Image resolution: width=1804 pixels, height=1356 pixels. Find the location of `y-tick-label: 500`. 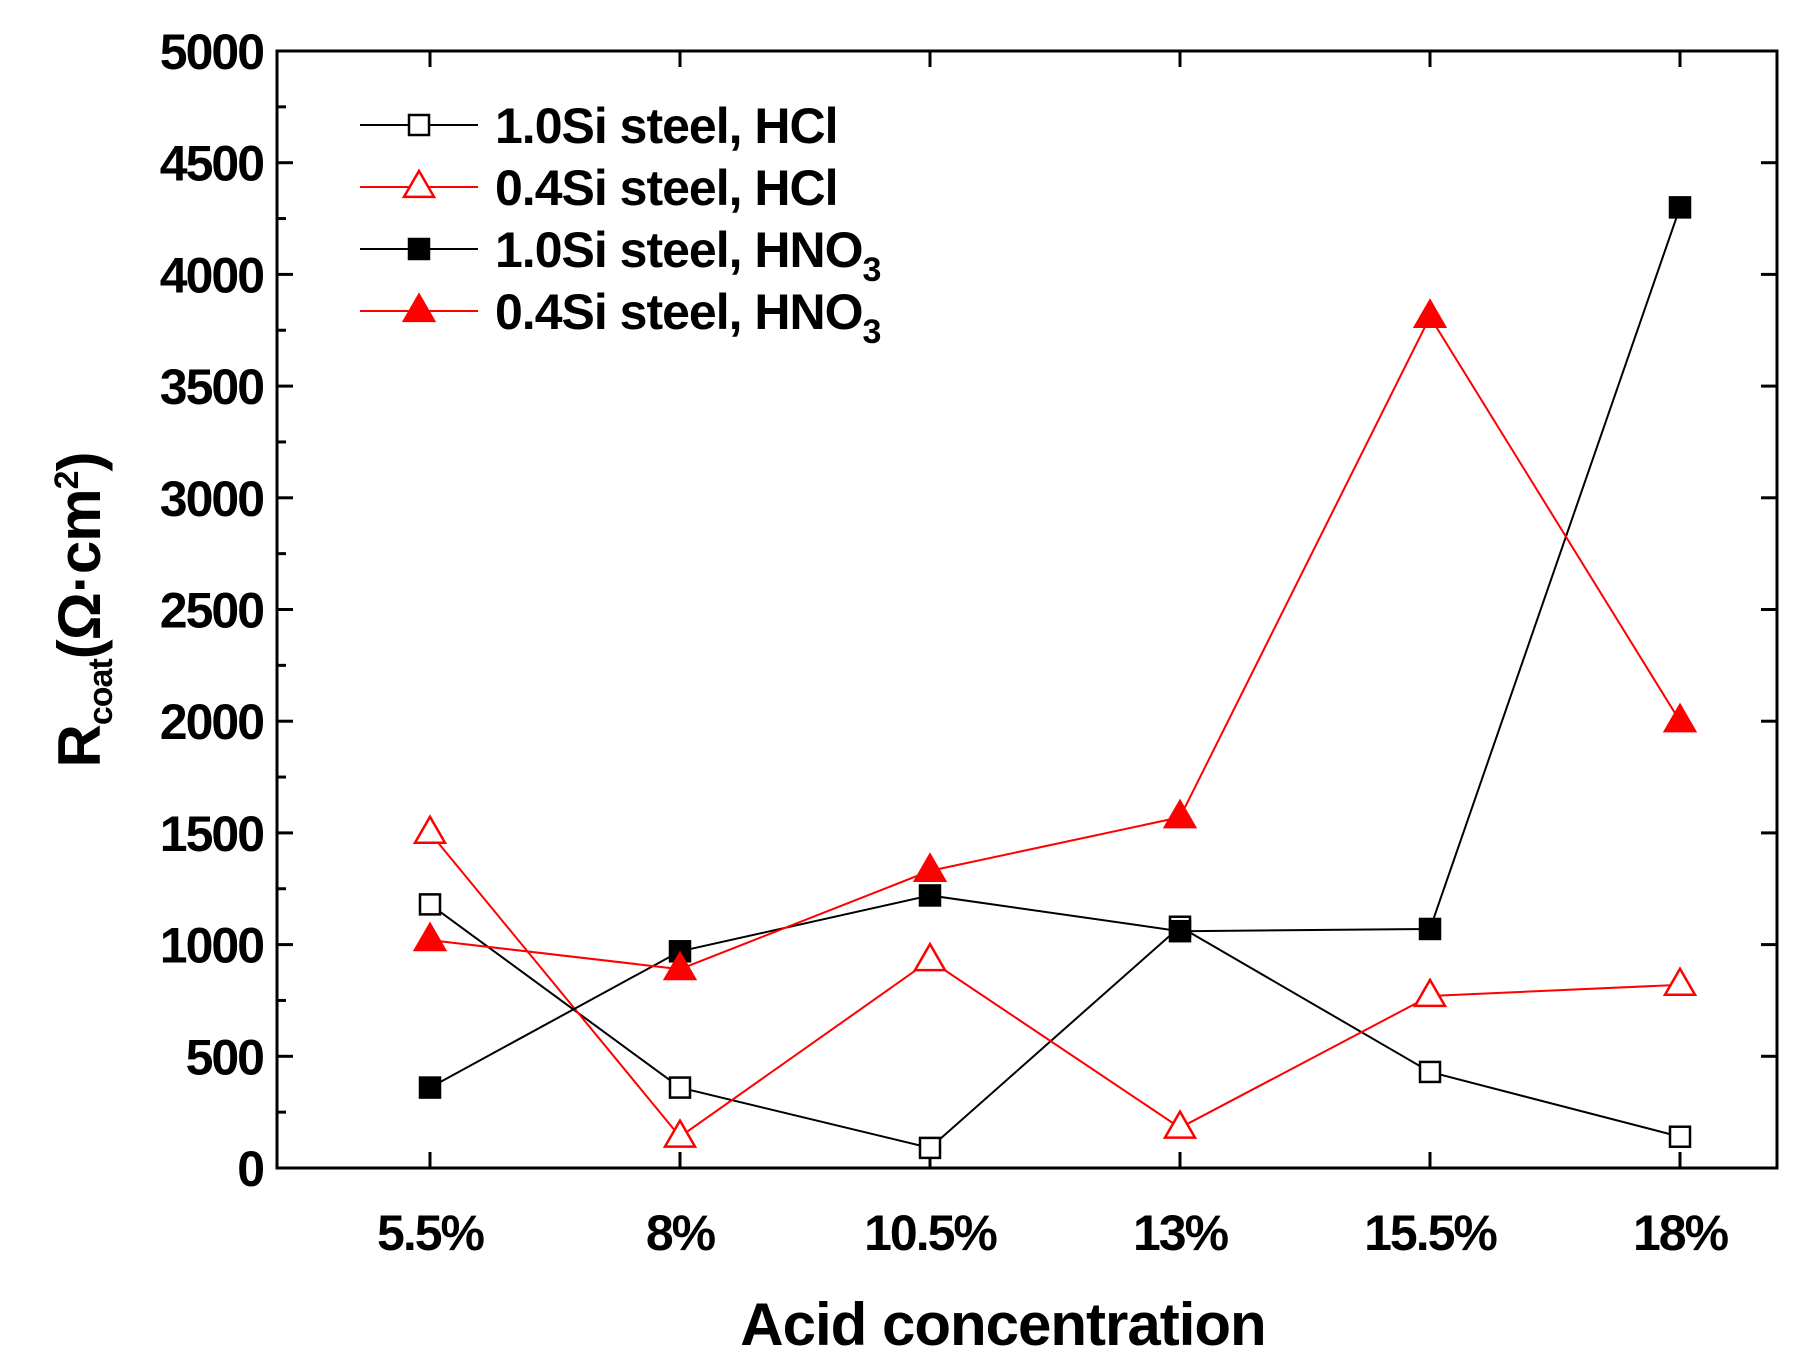

y-tick-label: 500 is located at coordinates (225, 1057).